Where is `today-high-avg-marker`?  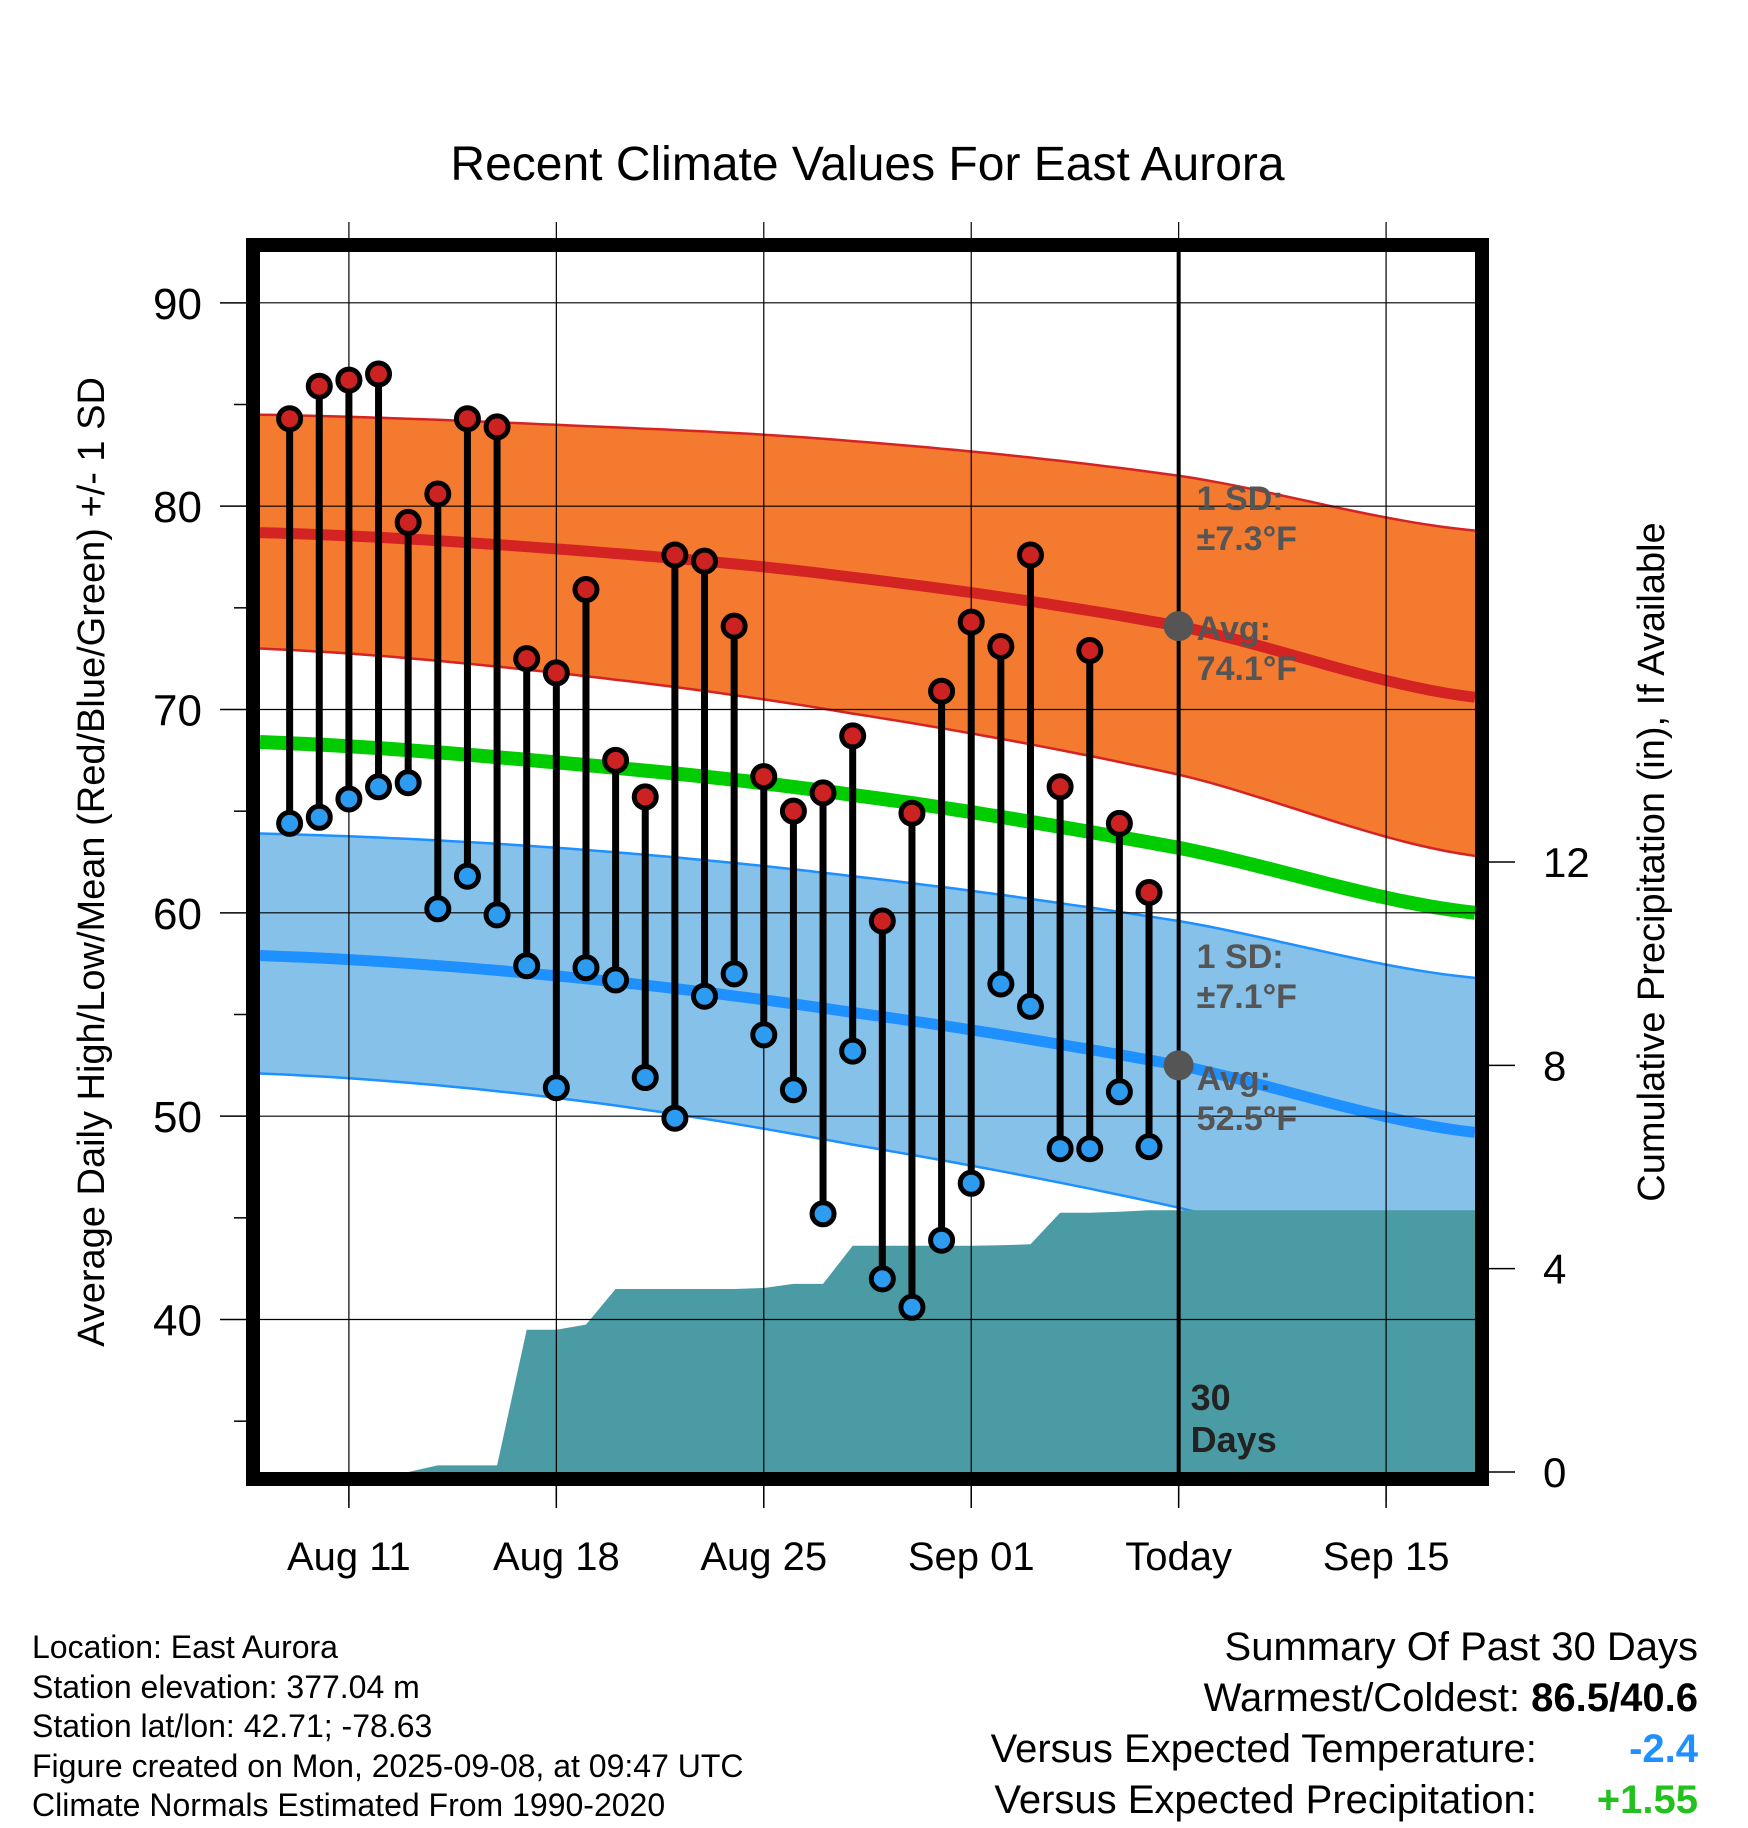
today-high-avg-marker is located at coordinates (1178, 626).